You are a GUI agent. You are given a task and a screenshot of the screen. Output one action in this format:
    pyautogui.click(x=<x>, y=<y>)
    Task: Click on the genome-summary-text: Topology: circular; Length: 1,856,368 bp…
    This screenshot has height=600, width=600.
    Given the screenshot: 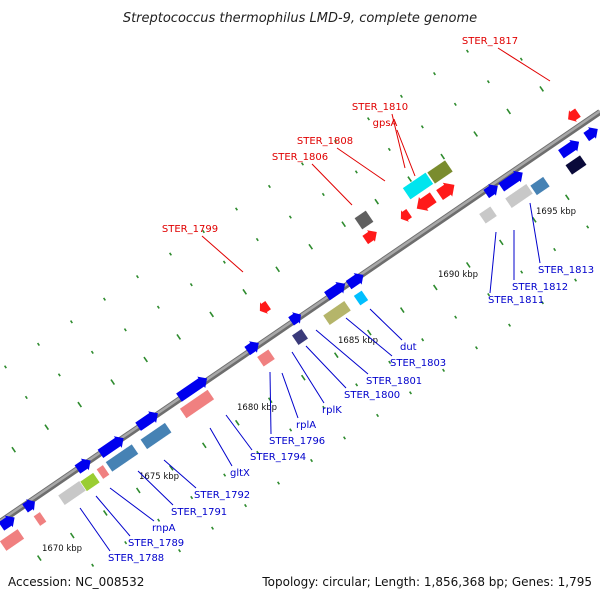 What is the action you would take?
    pyautogui.click(x=426, y=582)
    